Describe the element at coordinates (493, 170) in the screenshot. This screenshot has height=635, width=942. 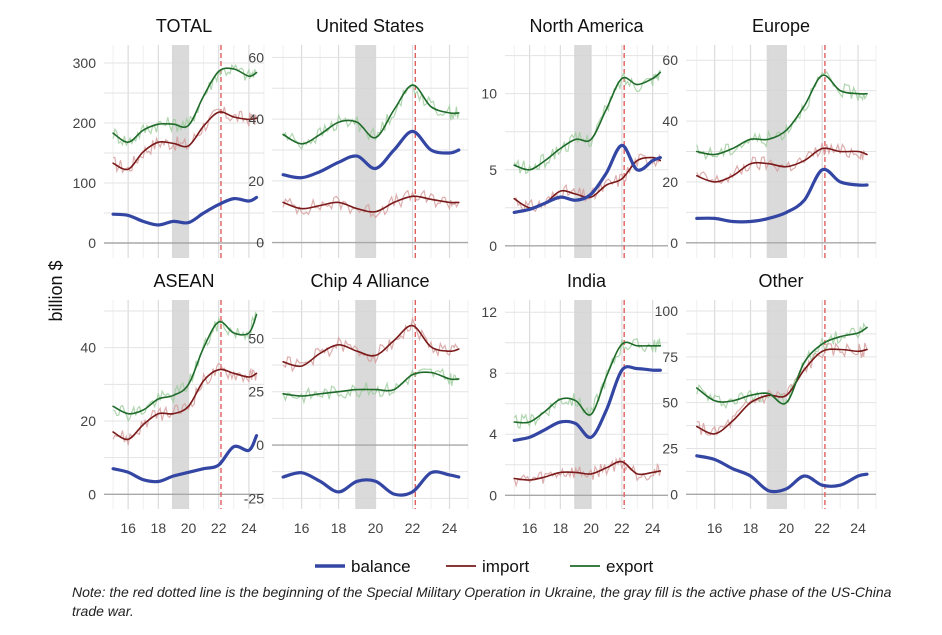
I see `y-tick-label: 5` at that location.